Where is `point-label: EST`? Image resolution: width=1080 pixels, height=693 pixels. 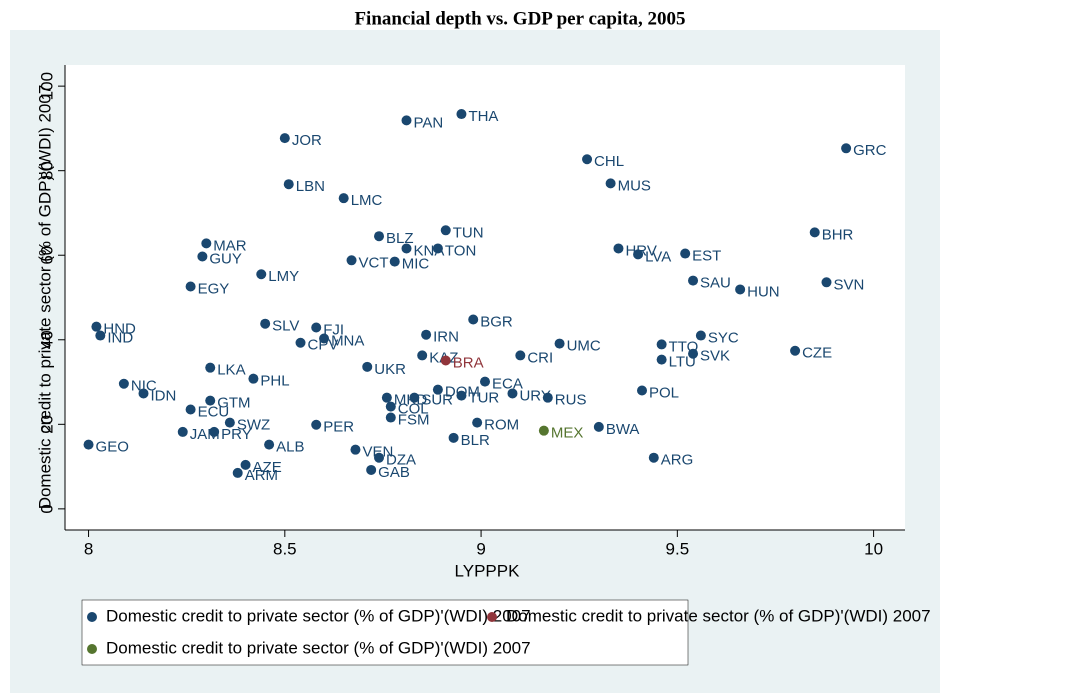
point-label: EST is located at coordinates (706, 256).